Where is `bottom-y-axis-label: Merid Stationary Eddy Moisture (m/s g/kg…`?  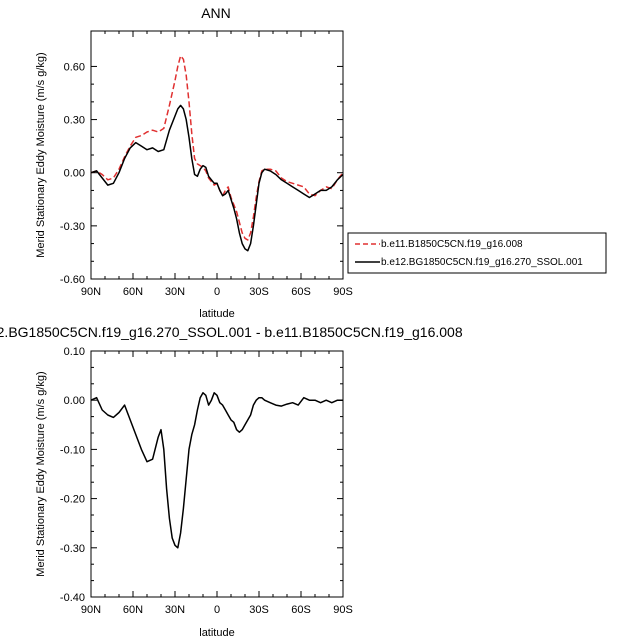 bottom-y-axis-label: Merid Stationary Eddy Moisture (m/s g/kg… is located at coordinates (41, 473).